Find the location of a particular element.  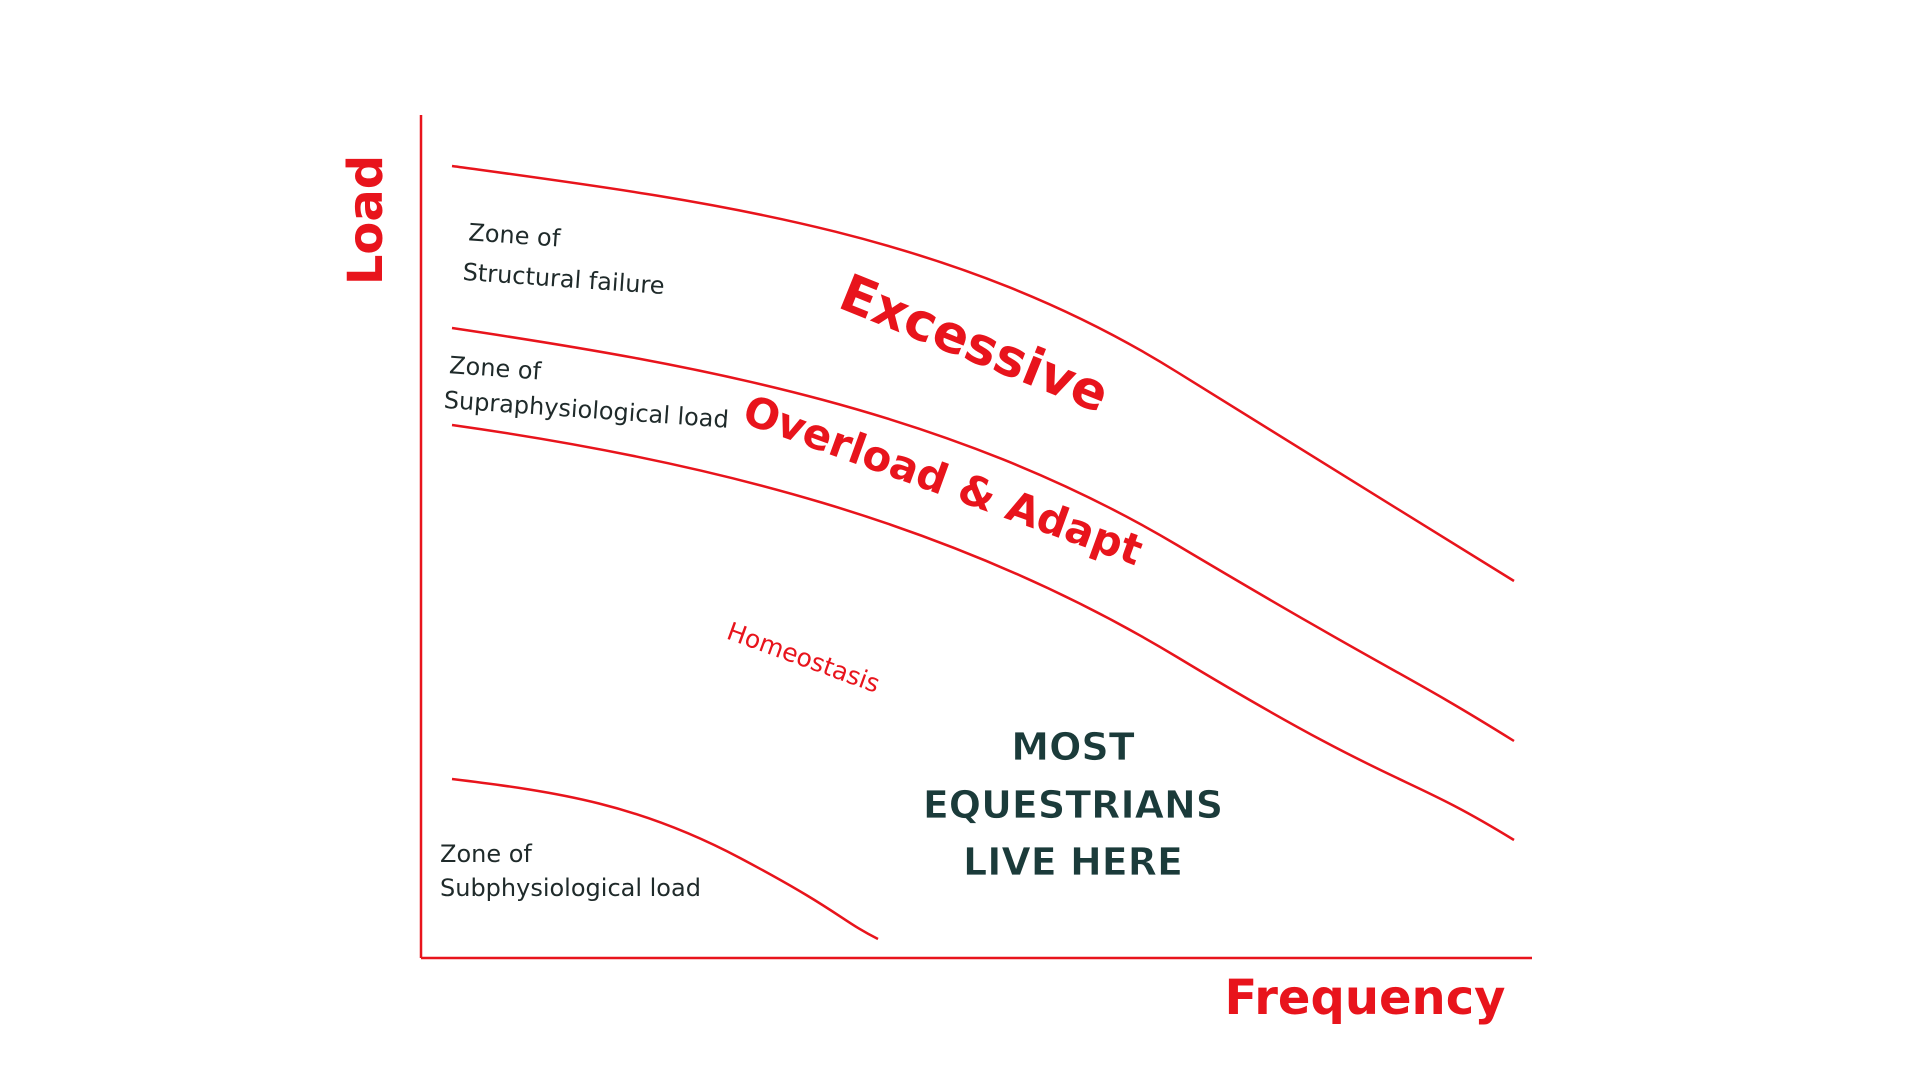

band-label: Excessive is located at coordinates (974, 344).